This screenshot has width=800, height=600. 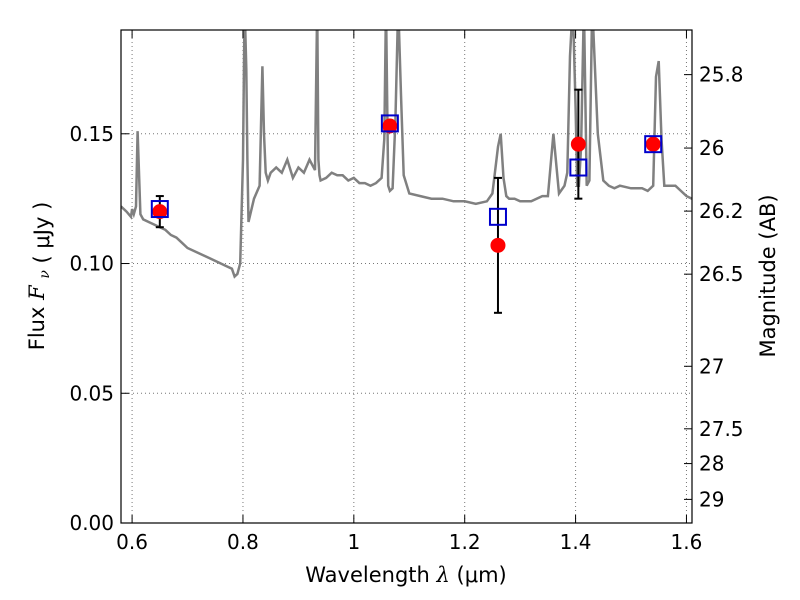 I want to click on y2-tick-label-5: 27.5, so click(x=721, y=429).